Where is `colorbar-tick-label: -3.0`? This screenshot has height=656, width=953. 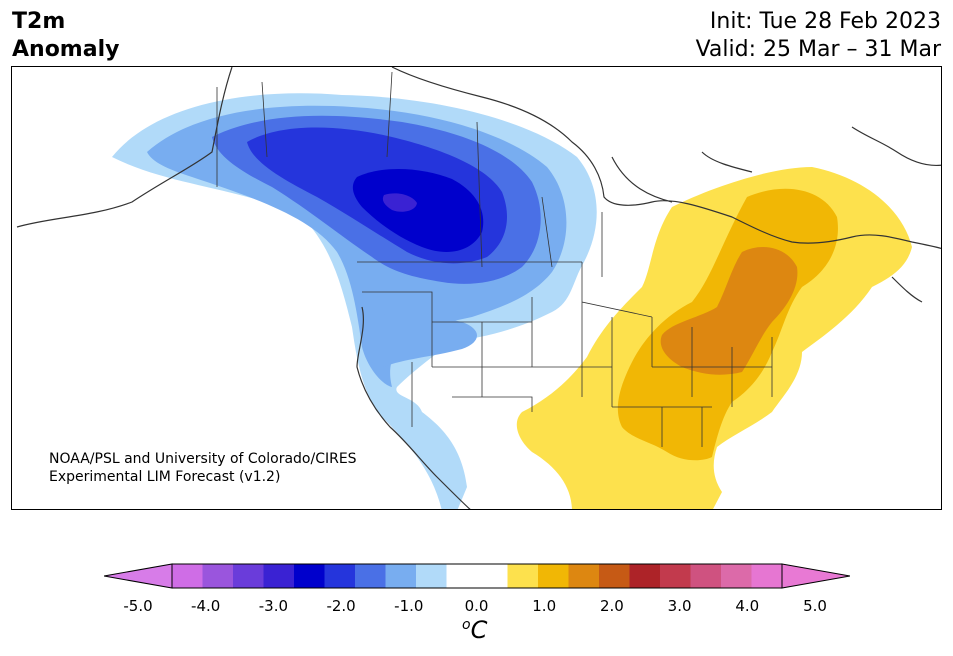 colorbar-tick-label: -3.0 is located at coordinates (273, 606).